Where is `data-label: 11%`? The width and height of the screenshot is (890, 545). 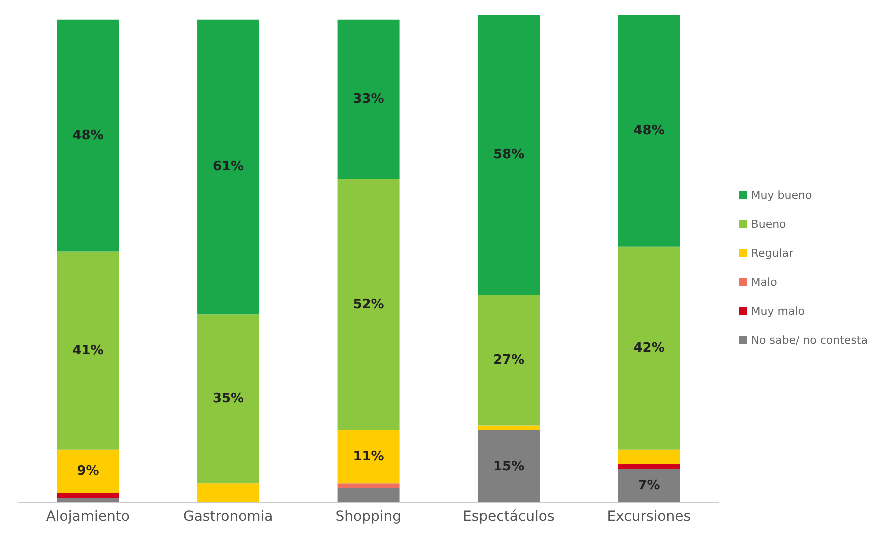
data-label: 11% is located at coordinates (368, 457).